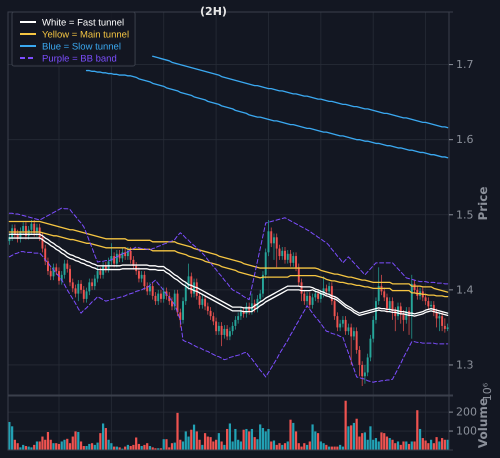 The height and width of the screenshot is (458, 500). What do you see at coordinates (81, 47) in the screenshot?
I see `legend-label: Blue = Slow tunnel` at bounding box center [81, 47].